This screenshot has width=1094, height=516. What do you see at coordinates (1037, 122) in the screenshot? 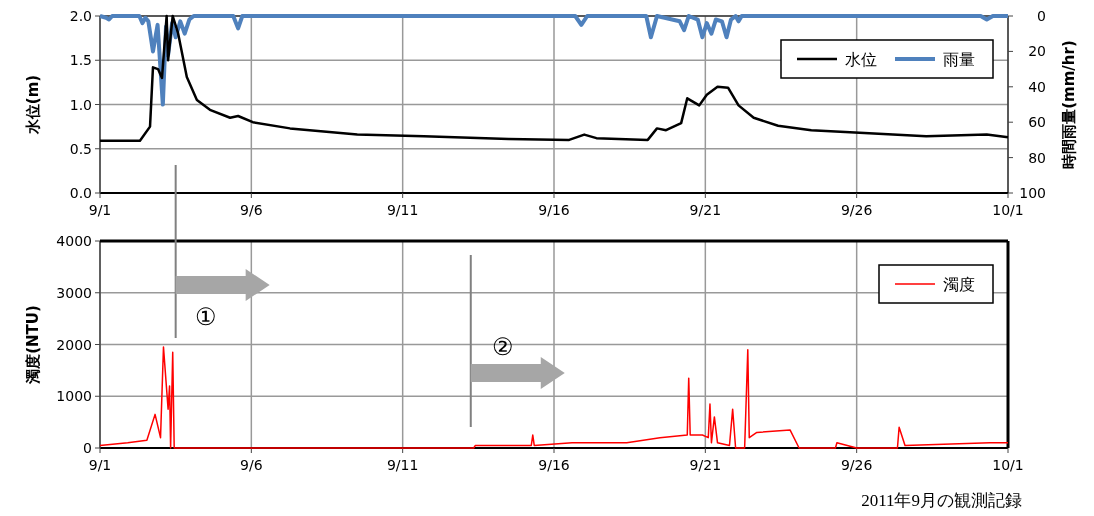
I see `y2-tick-label: 60` at bounding box center [1037, 122].